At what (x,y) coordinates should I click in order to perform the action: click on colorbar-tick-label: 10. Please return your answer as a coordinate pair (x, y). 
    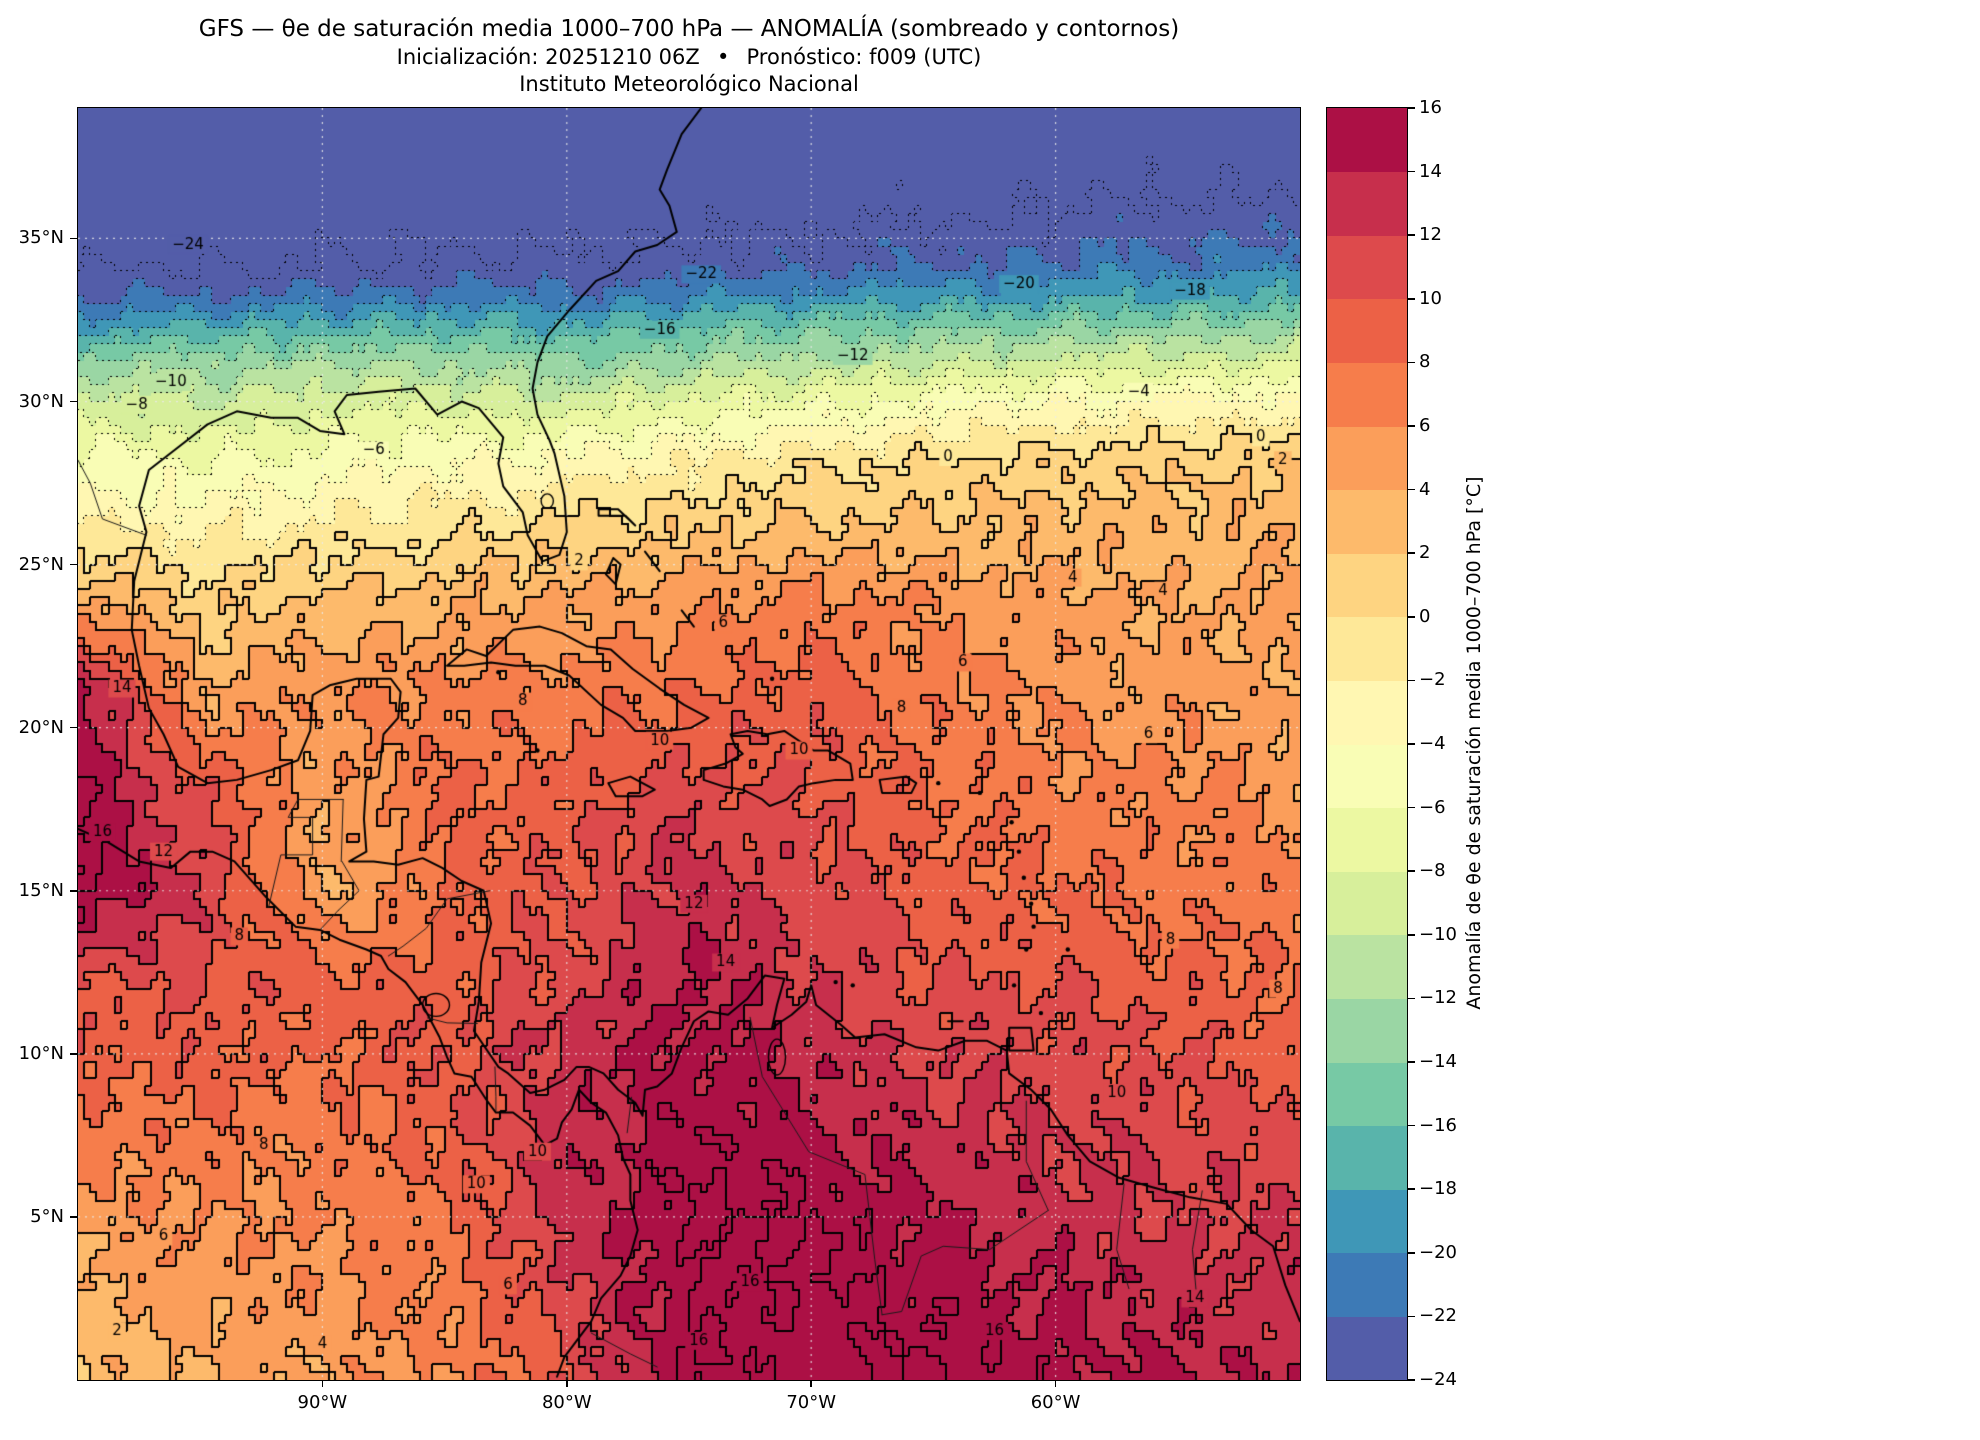
    Looking at the image, I should click on (1430, 298).